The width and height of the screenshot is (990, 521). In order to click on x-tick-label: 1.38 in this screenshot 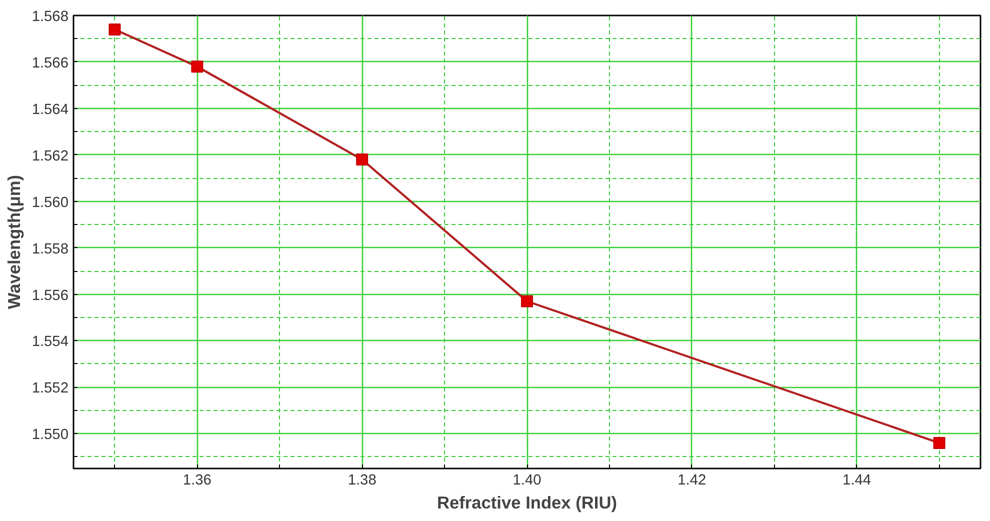, I will do `click(362, 480)`.